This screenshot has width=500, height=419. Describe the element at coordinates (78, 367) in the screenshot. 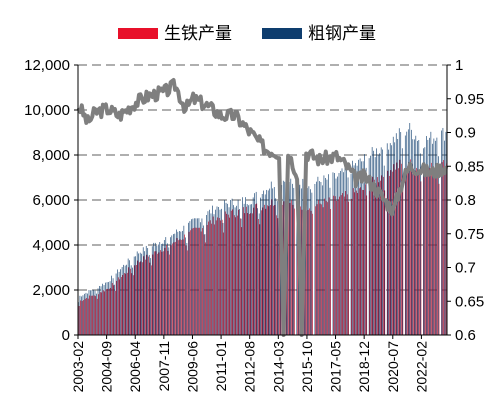

I see `x-tick-label-0: 2003-02` at that location.